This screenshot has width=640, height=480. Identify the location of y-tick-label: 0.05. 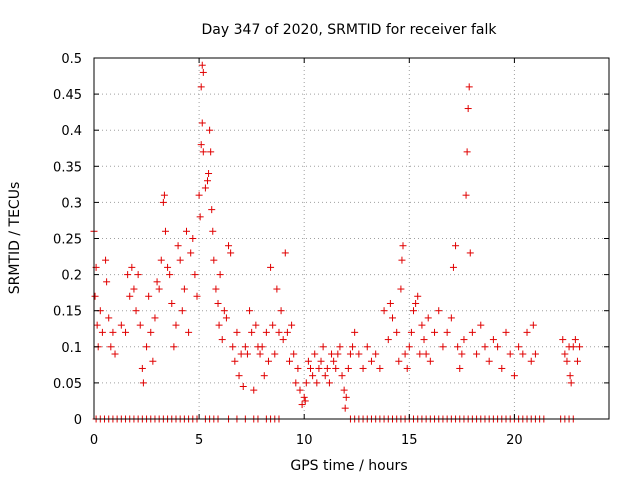
(67, 384).